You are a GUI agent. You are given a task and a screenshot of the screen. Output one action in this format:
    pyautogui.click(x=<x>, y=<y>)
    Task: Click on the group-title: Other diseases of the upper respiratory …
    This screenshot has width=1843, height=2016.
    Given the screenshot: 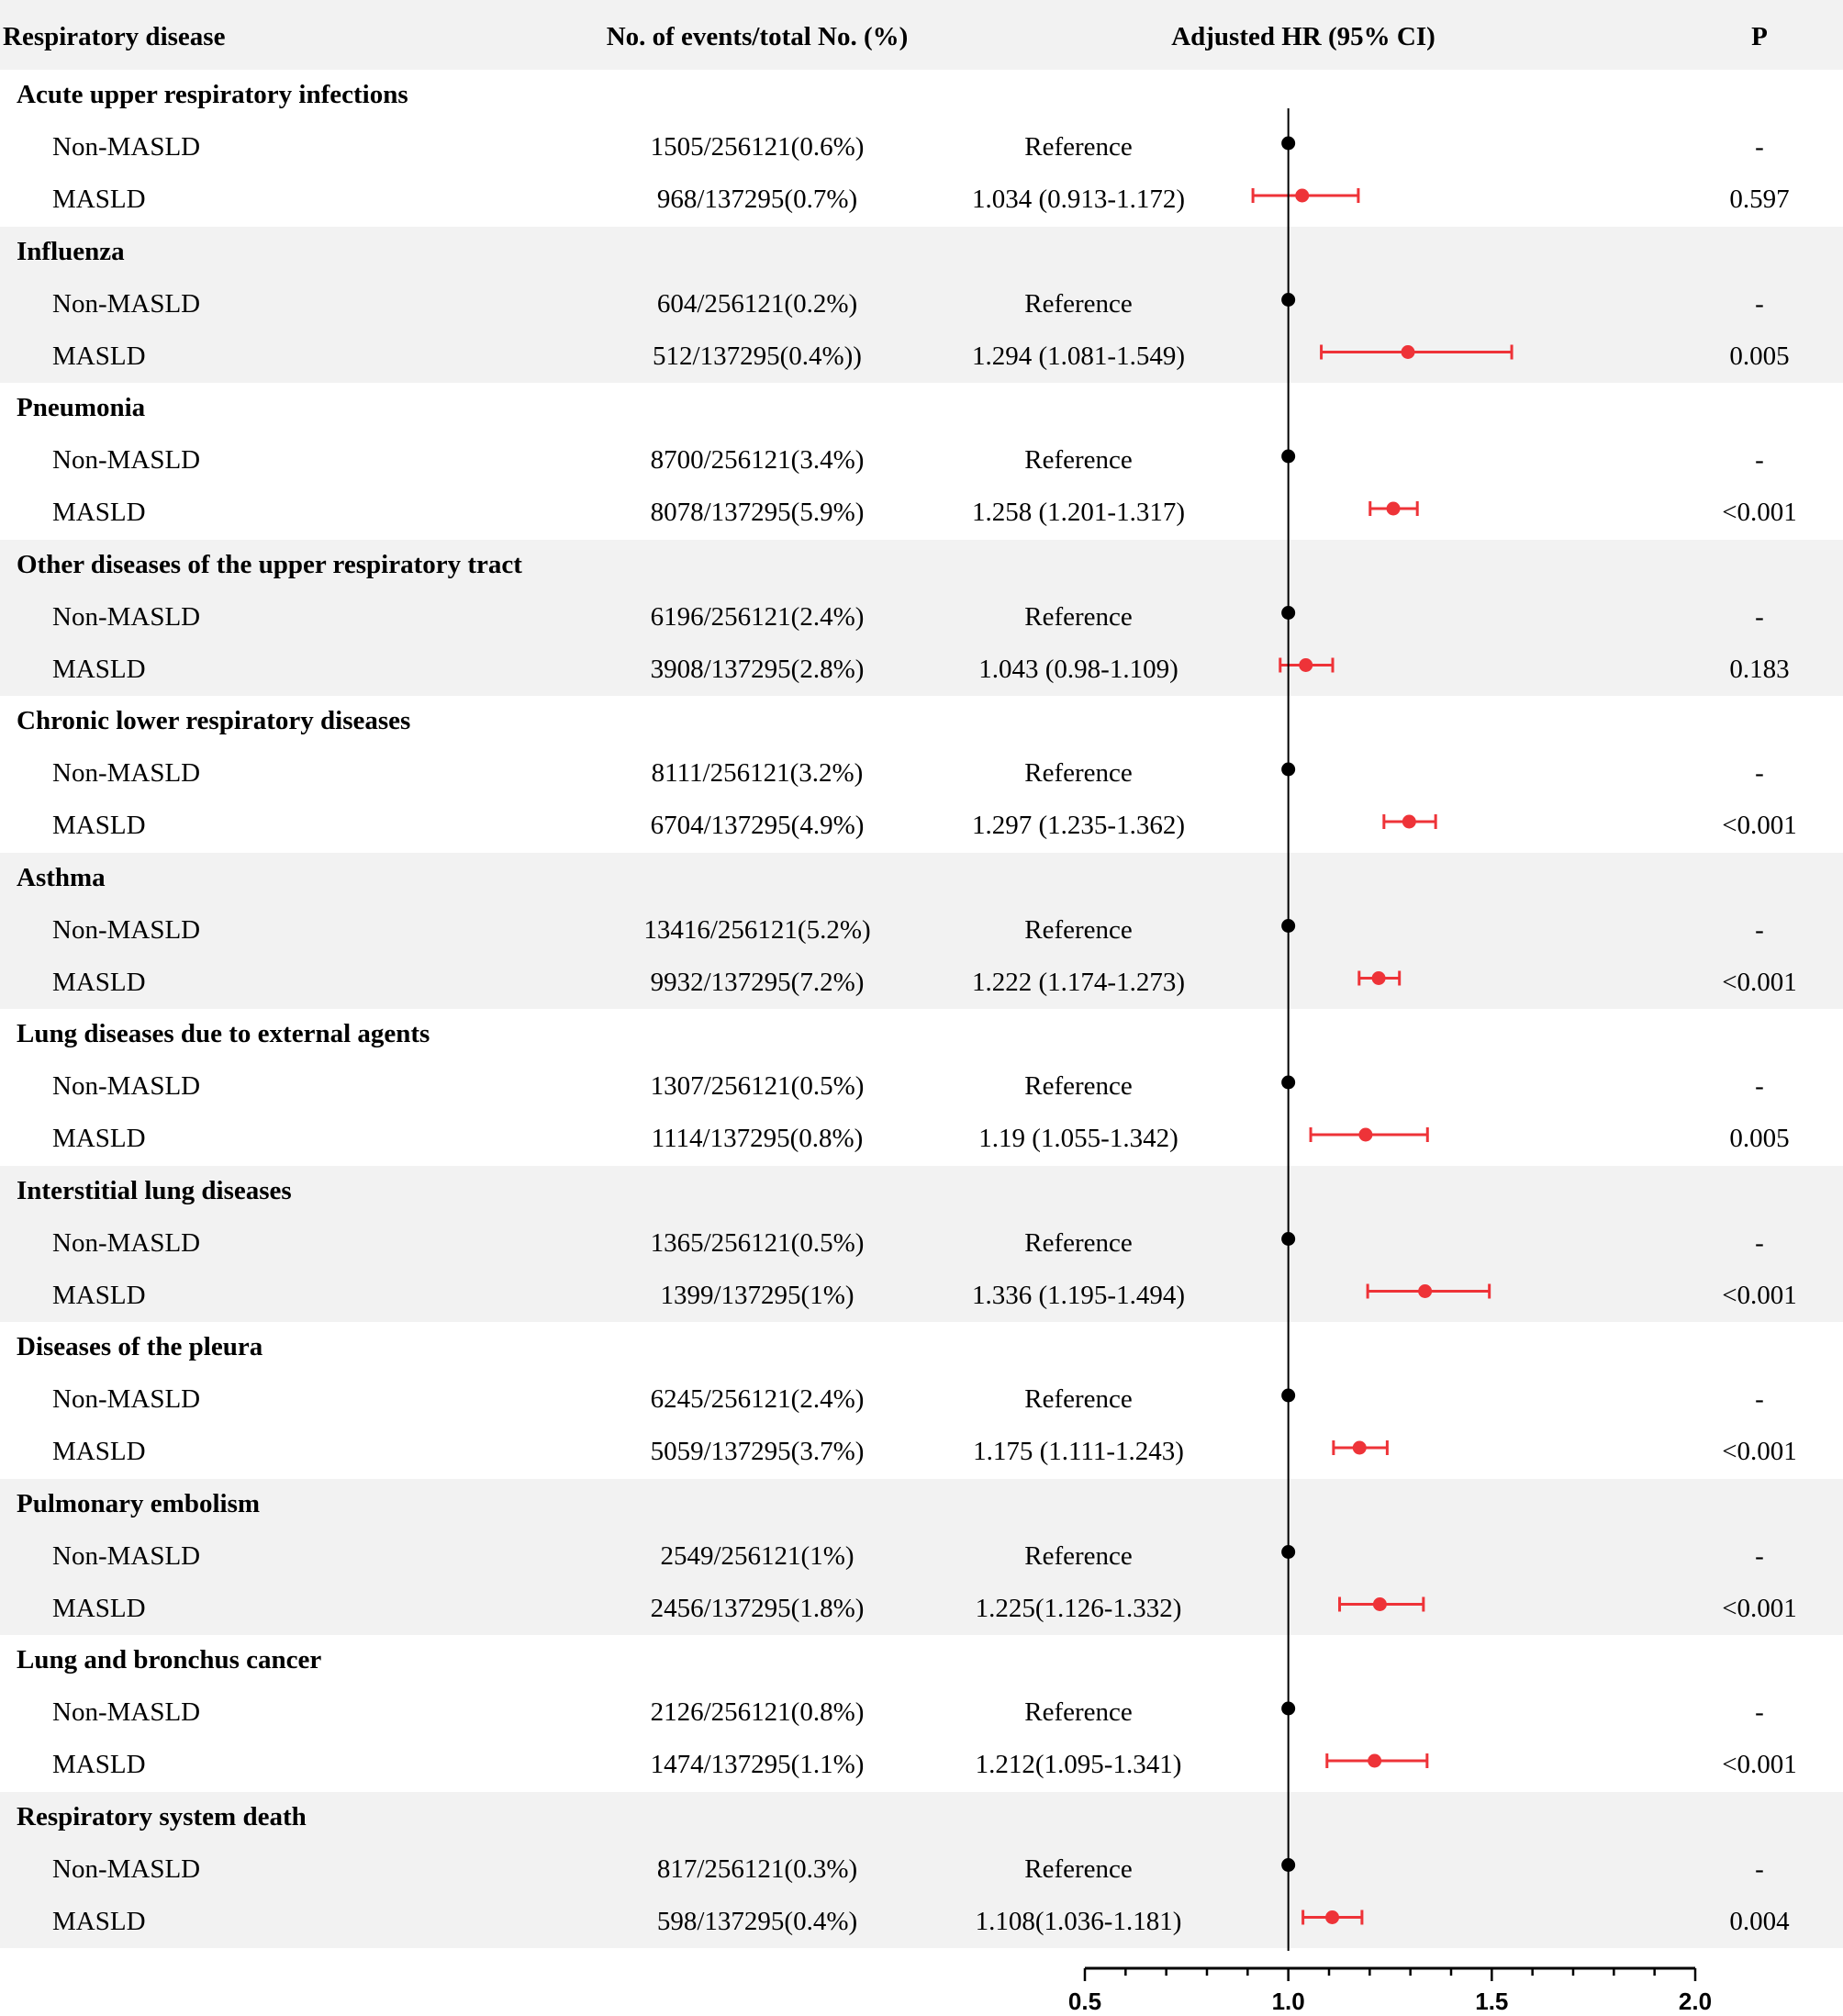 What is the action you would take?
    pyautogui.click(x=269, y=564)
    